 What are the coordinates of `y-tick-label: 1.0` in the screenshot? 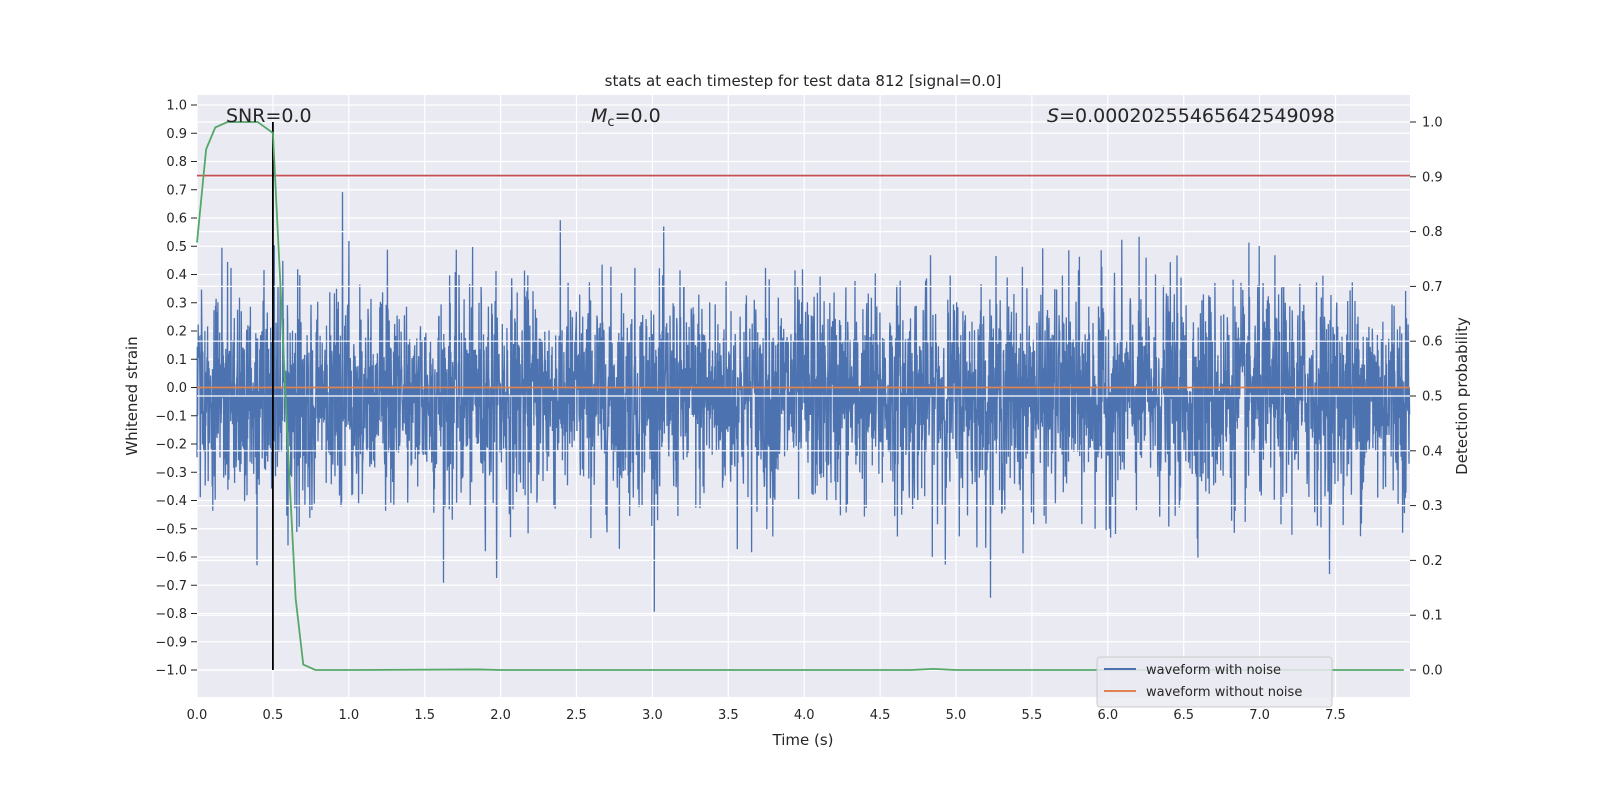 It's located at (176, 106).